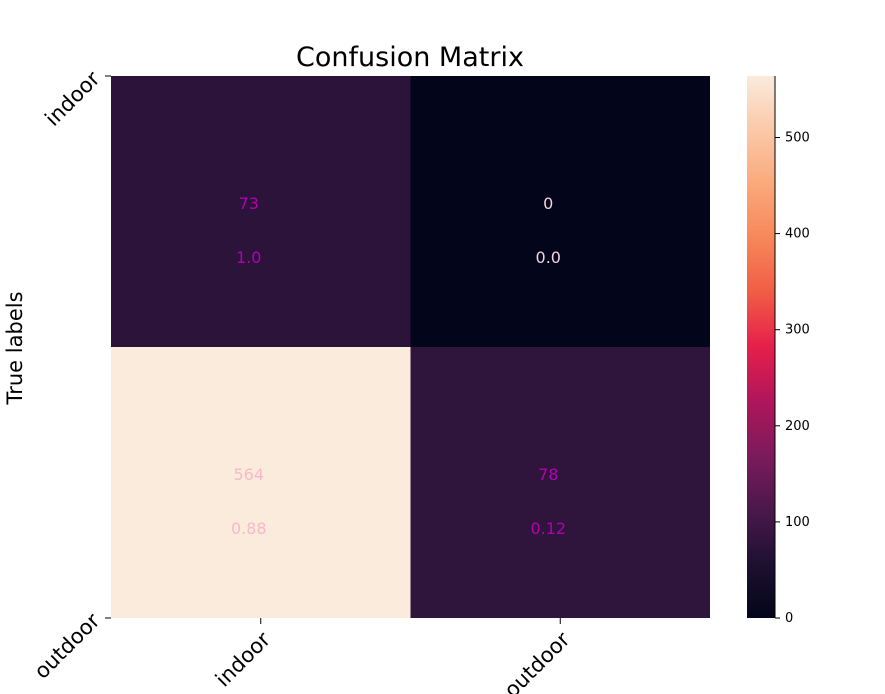 This screenshot has width=885, height=694. I want to click on heatmap-cell-r1-c0, so click(261, 482).